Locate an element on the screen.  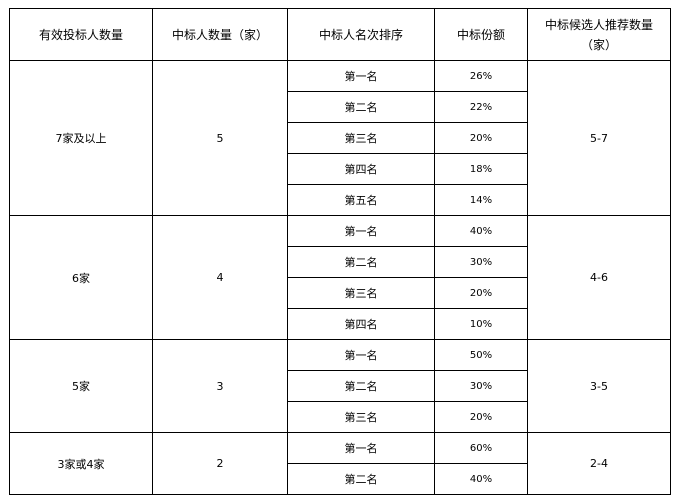
header-winners: 中标人数量（家） is located at coordinates (220, 34).